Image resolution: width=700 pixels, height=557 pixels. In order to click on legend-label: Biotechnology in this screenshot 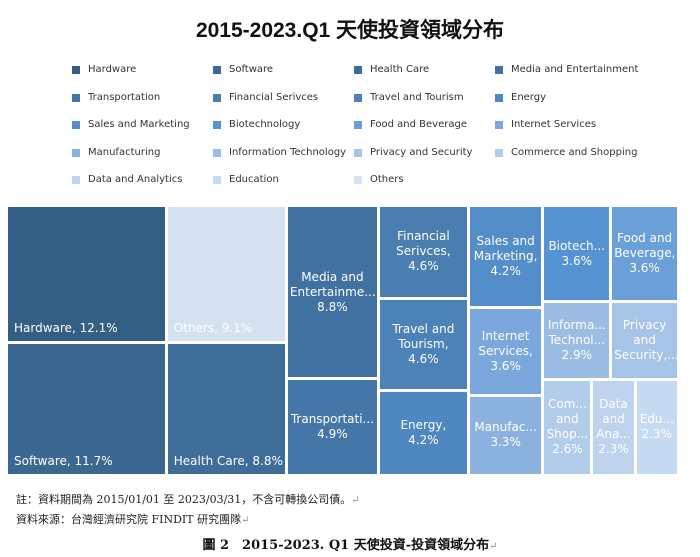, I will do `click(265, 124)`.